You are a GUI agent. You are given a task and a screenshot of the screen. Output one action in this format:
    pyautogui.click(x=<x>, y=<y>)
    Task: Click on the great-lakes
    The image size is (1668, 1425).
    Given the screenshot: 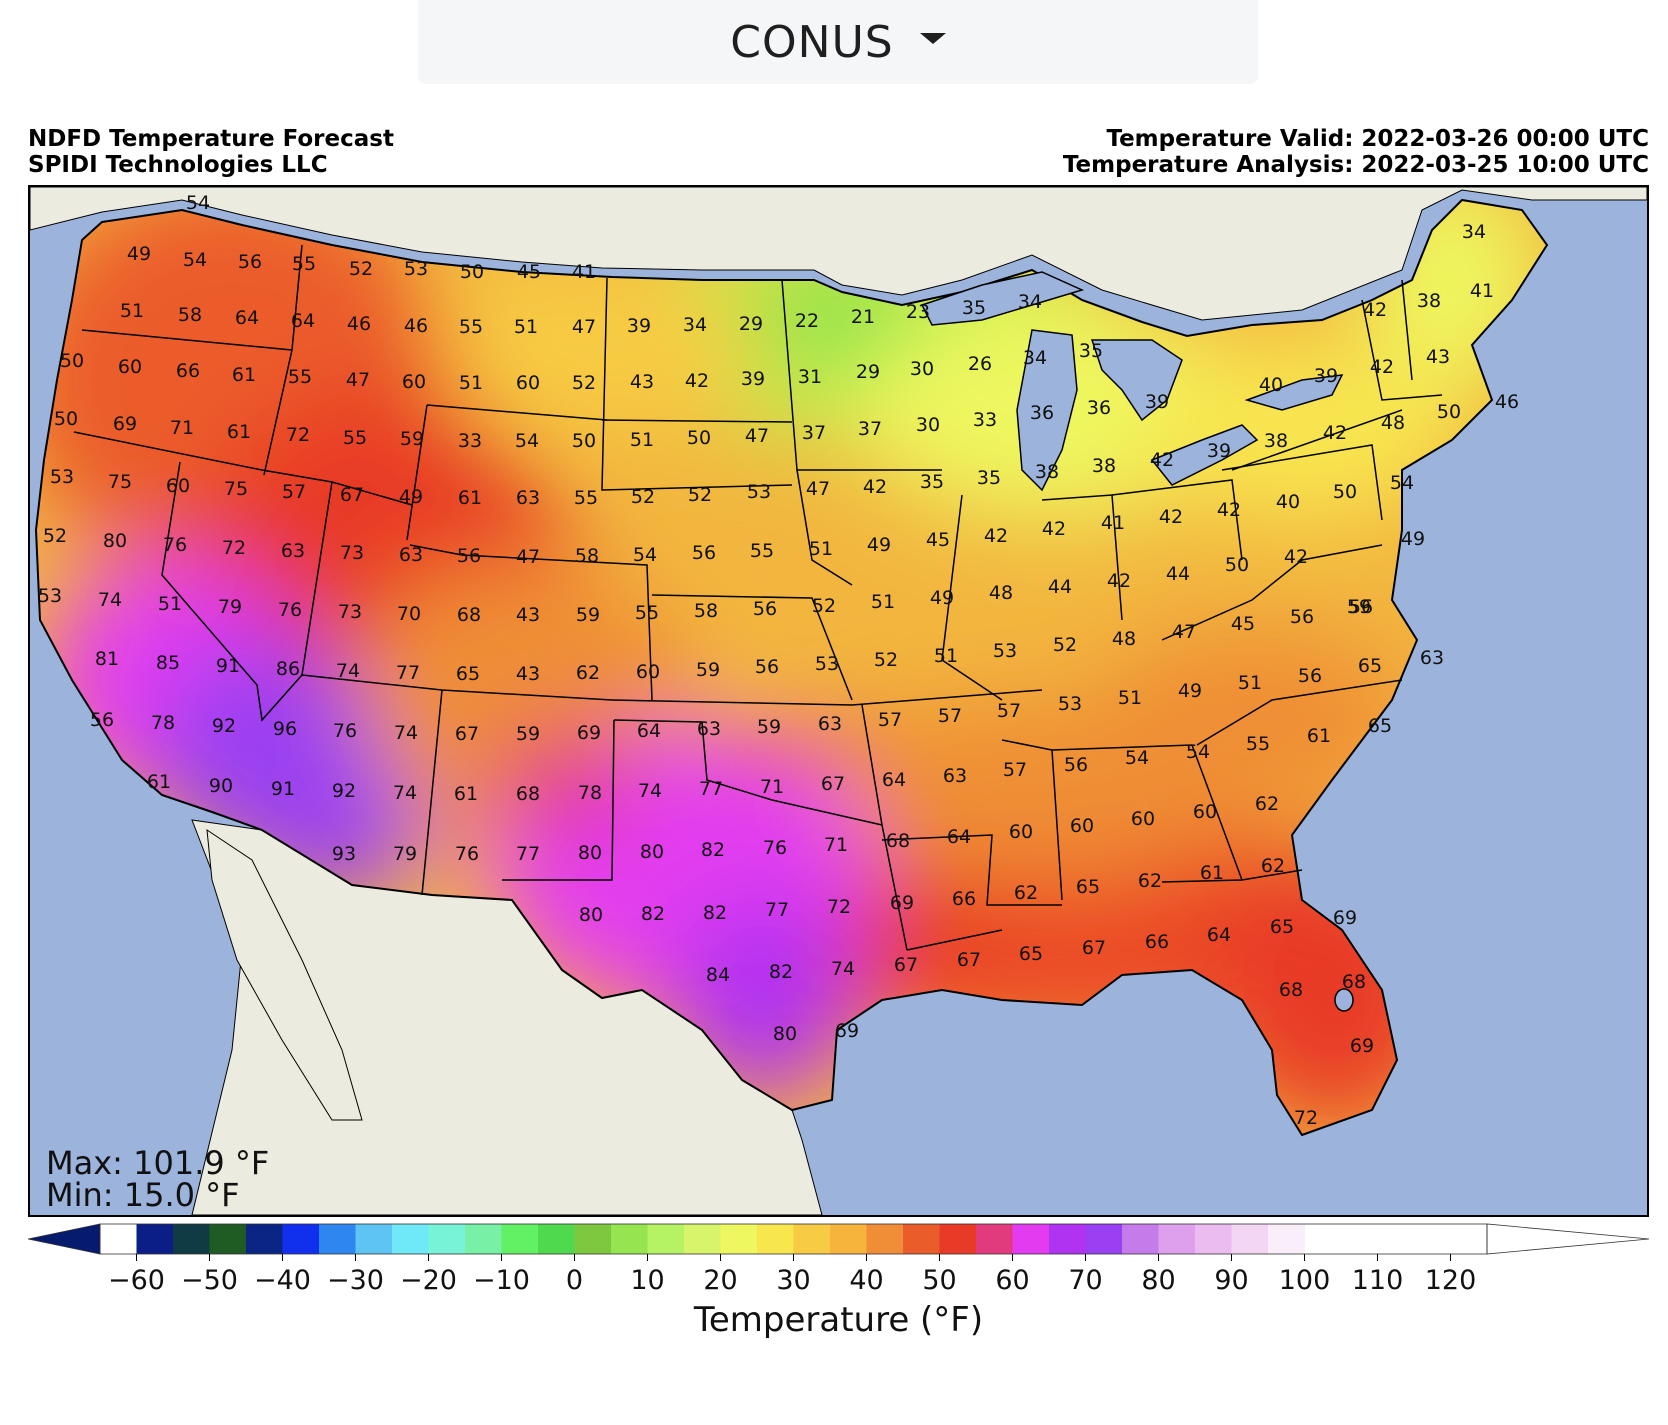 What is the action you would take?
    pyautogui.click(x=1137, y=641)
    